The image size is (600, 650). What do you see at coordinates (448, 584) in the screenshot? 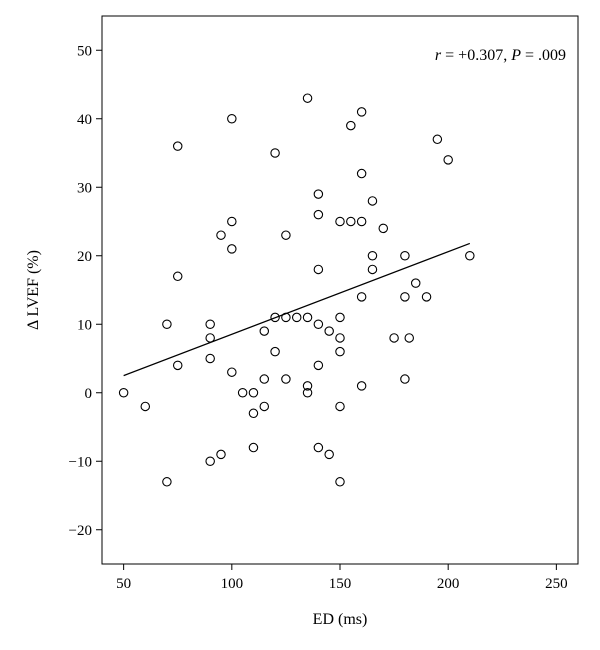
I see `x-tick-label: 200` at bounding box center [448, 584].